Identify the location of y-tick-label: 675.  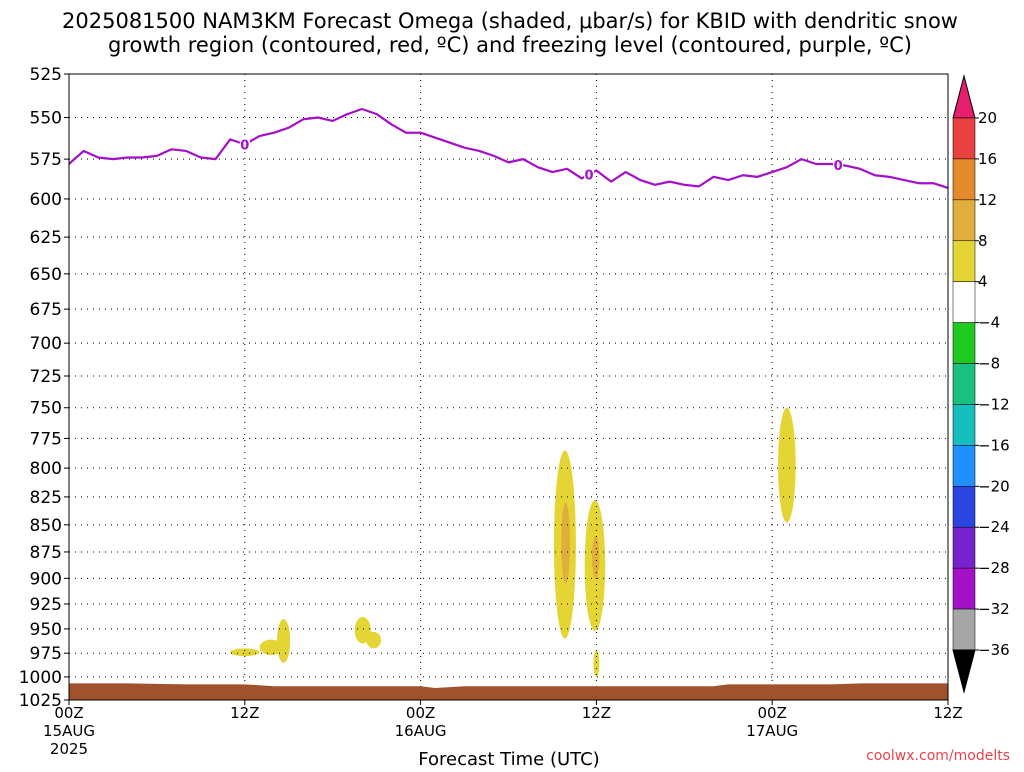
(46, 310).